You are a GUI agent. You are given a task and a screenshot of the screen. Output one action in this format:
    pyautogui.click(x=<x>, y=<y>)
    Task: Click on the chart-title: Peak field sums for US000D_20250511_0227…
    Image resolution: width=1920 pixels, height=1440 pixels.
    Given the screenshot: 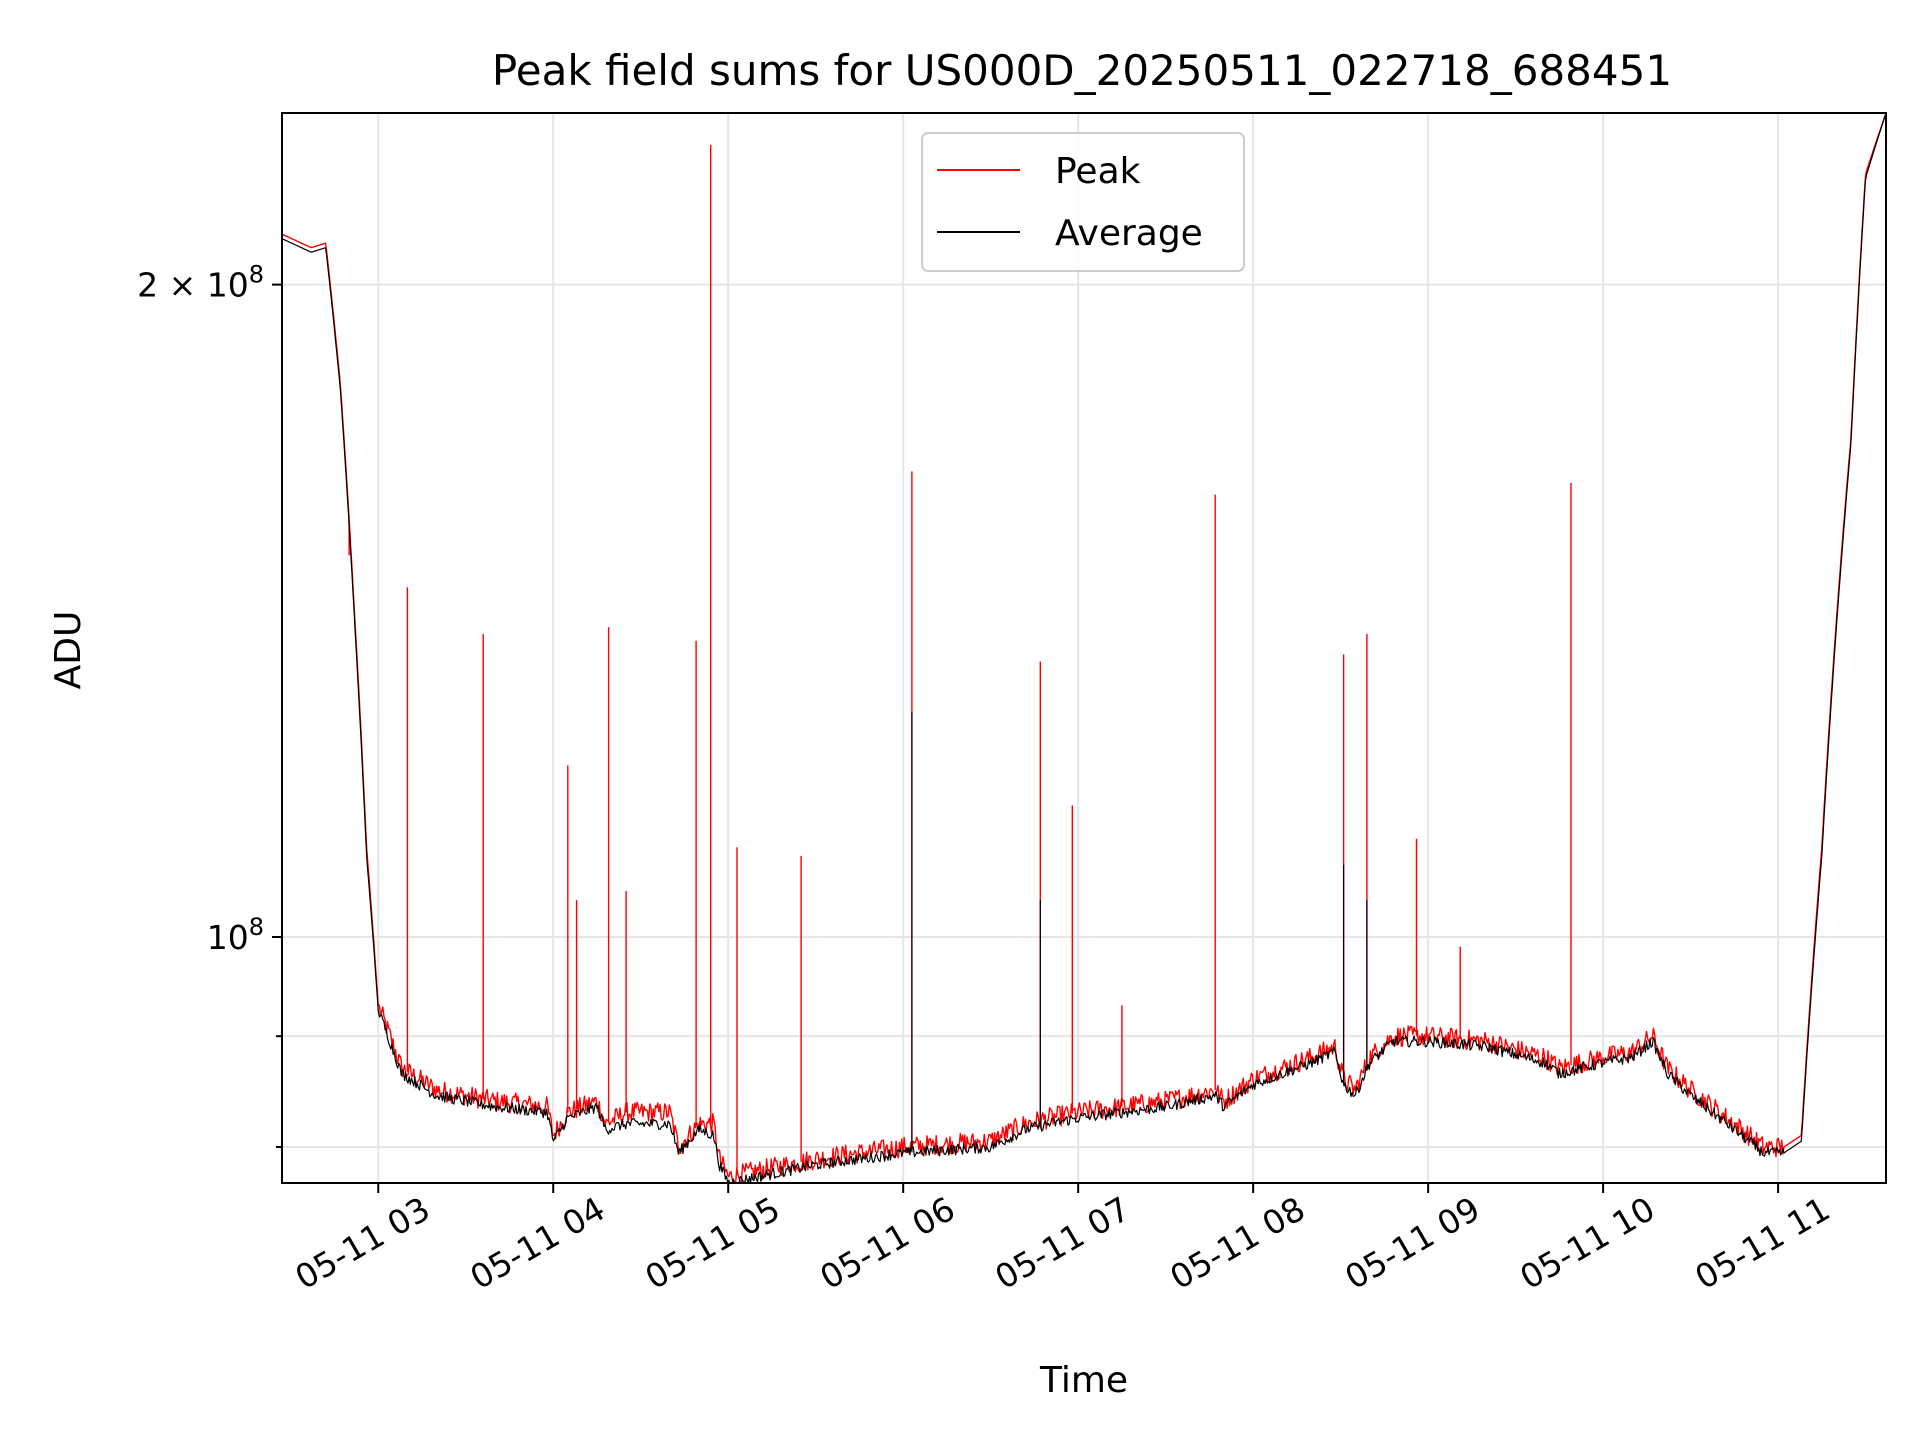 What is the action you would take?
    pyautogui.click(x=1082, y=70)
    